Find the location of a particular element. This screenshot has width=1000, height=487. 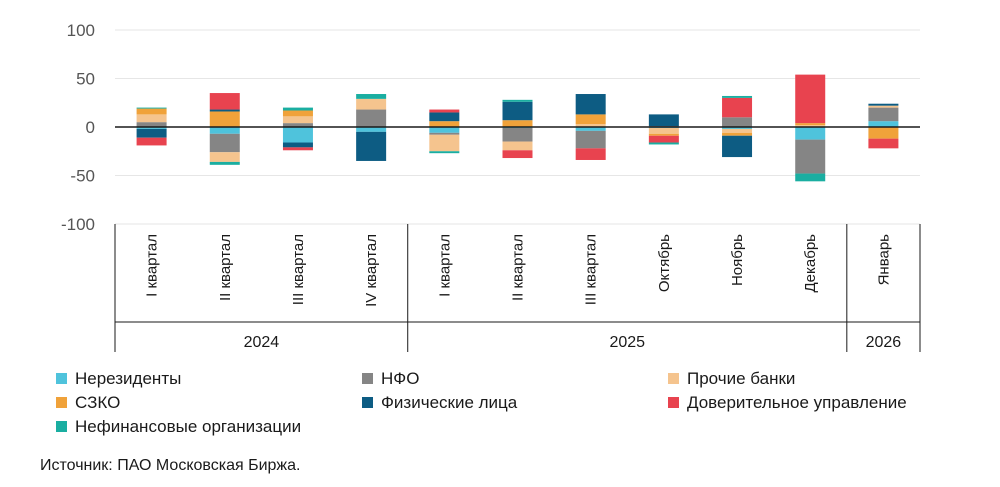

y-tick-label: 50 is located at coordinates (85, 79).